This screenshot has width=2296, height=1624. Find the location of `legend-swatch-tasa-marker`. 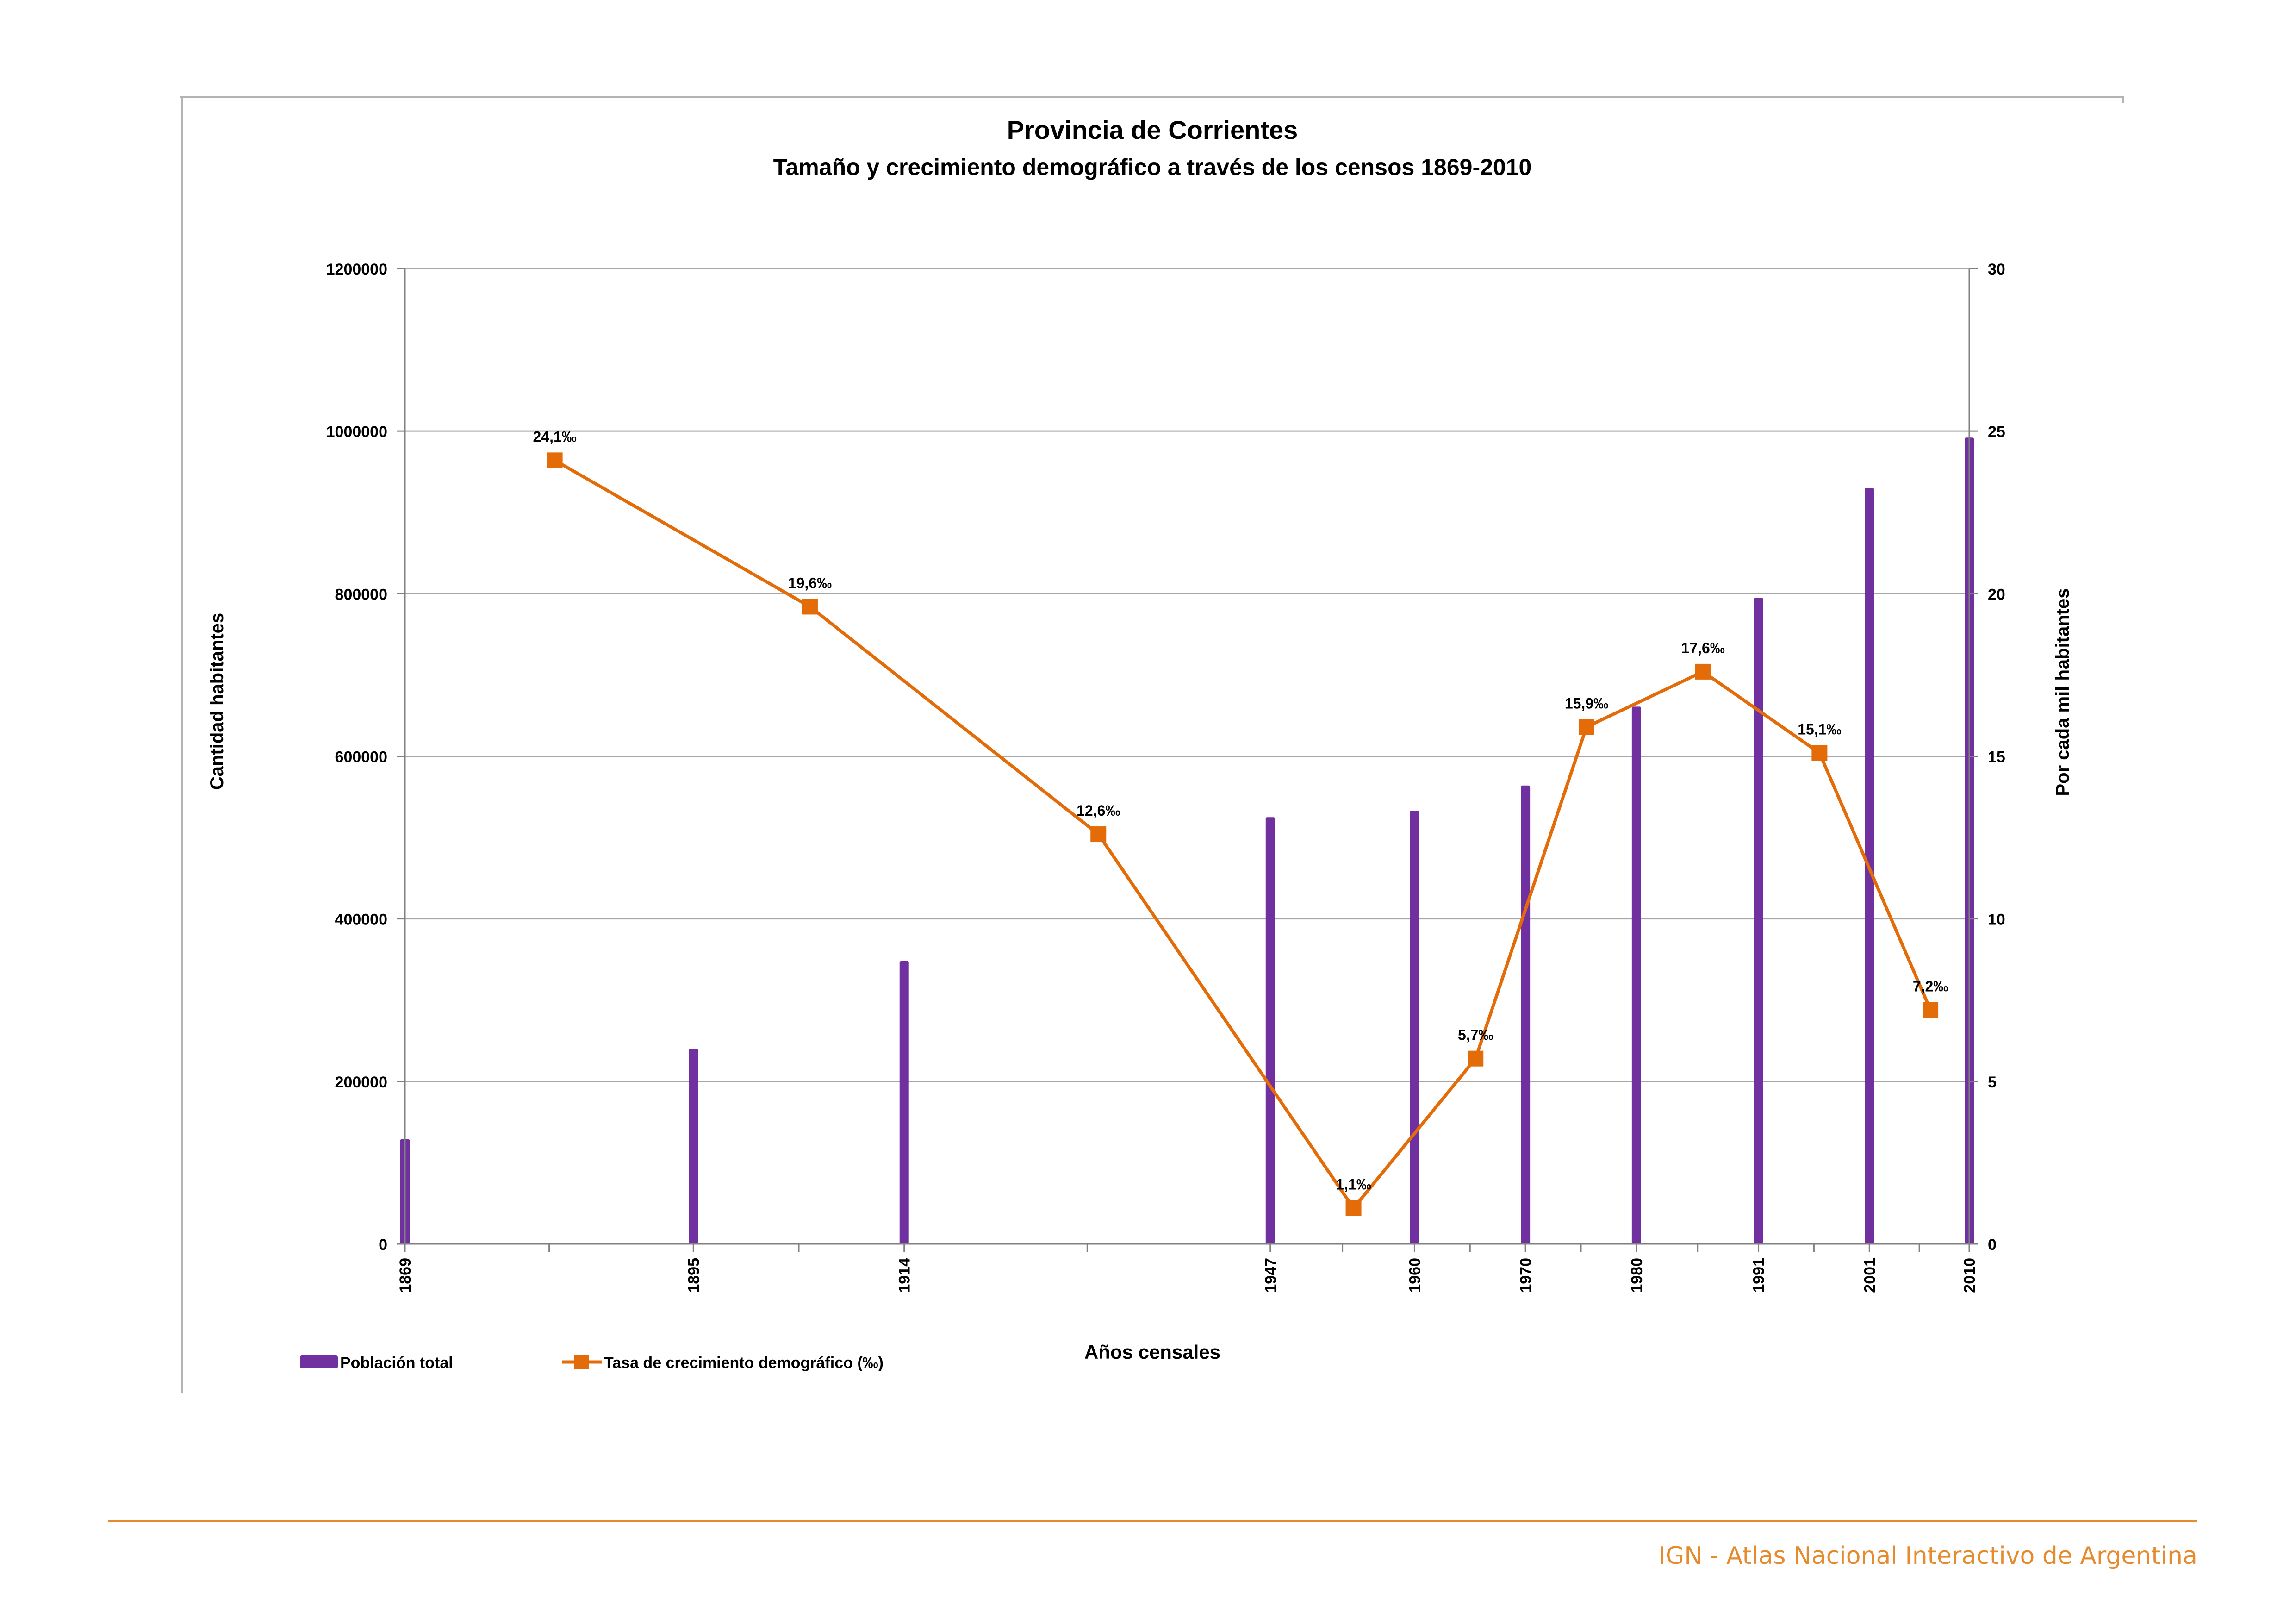

legend-swatch-tasa-marker is located at coordinates (581, 1362).